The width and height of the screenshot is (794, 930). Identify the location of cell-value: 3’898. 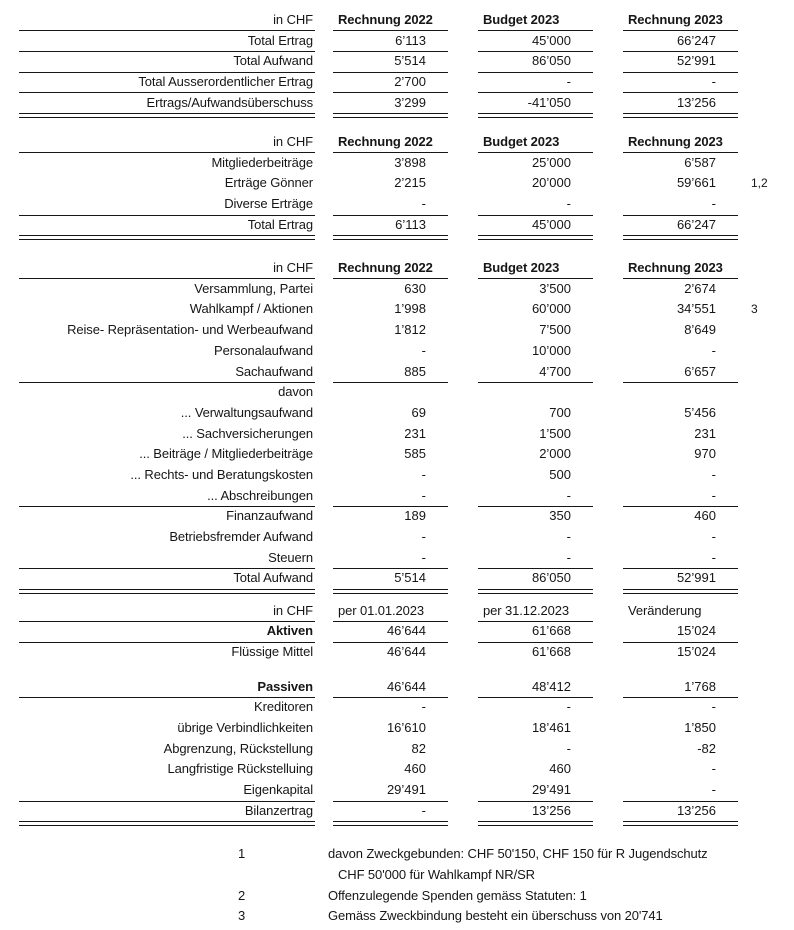
(410, 162).